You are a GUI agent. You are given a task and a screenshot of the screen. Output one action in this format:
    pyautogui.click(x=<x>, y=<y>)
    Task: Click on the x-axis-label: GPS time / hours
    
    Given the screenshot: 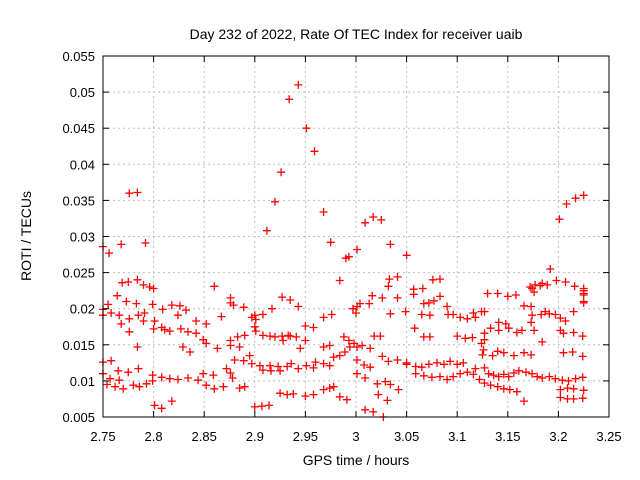 What is the action you would take?
    pyautogui.click(x=356, y=460)
    